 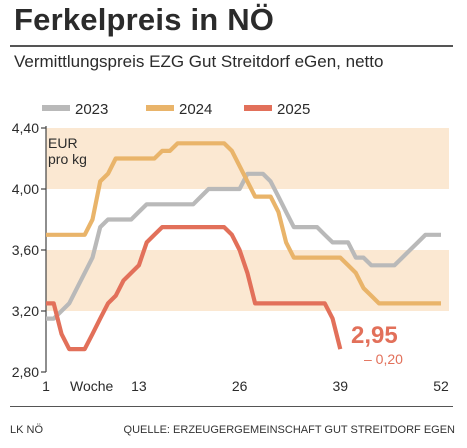 I want to click on y-tick-label: 3,20, so click(x=25, y=311).